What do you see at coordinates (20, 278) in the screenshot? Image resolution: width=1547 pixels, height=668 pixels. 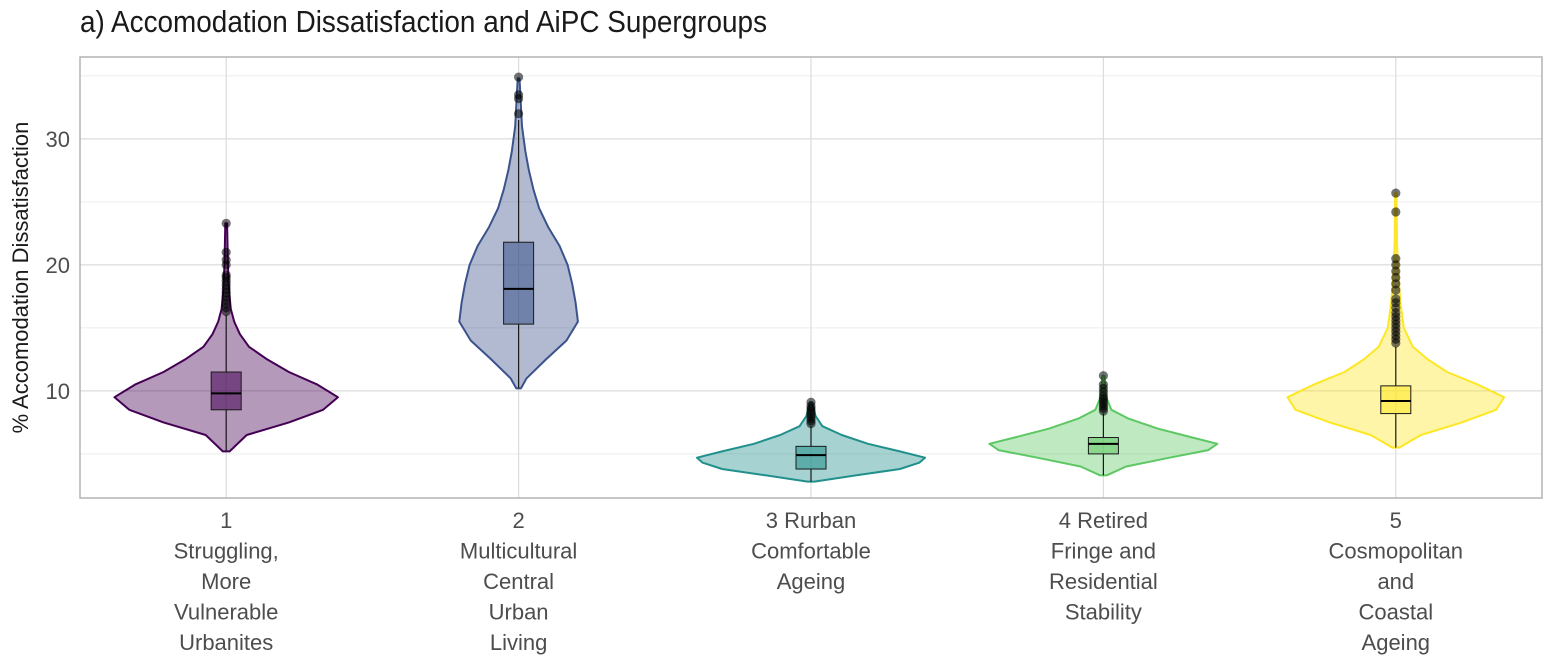 I see `y-axis-title: % Accomodation Dissatisfaction` at bounding box center [20, 278].